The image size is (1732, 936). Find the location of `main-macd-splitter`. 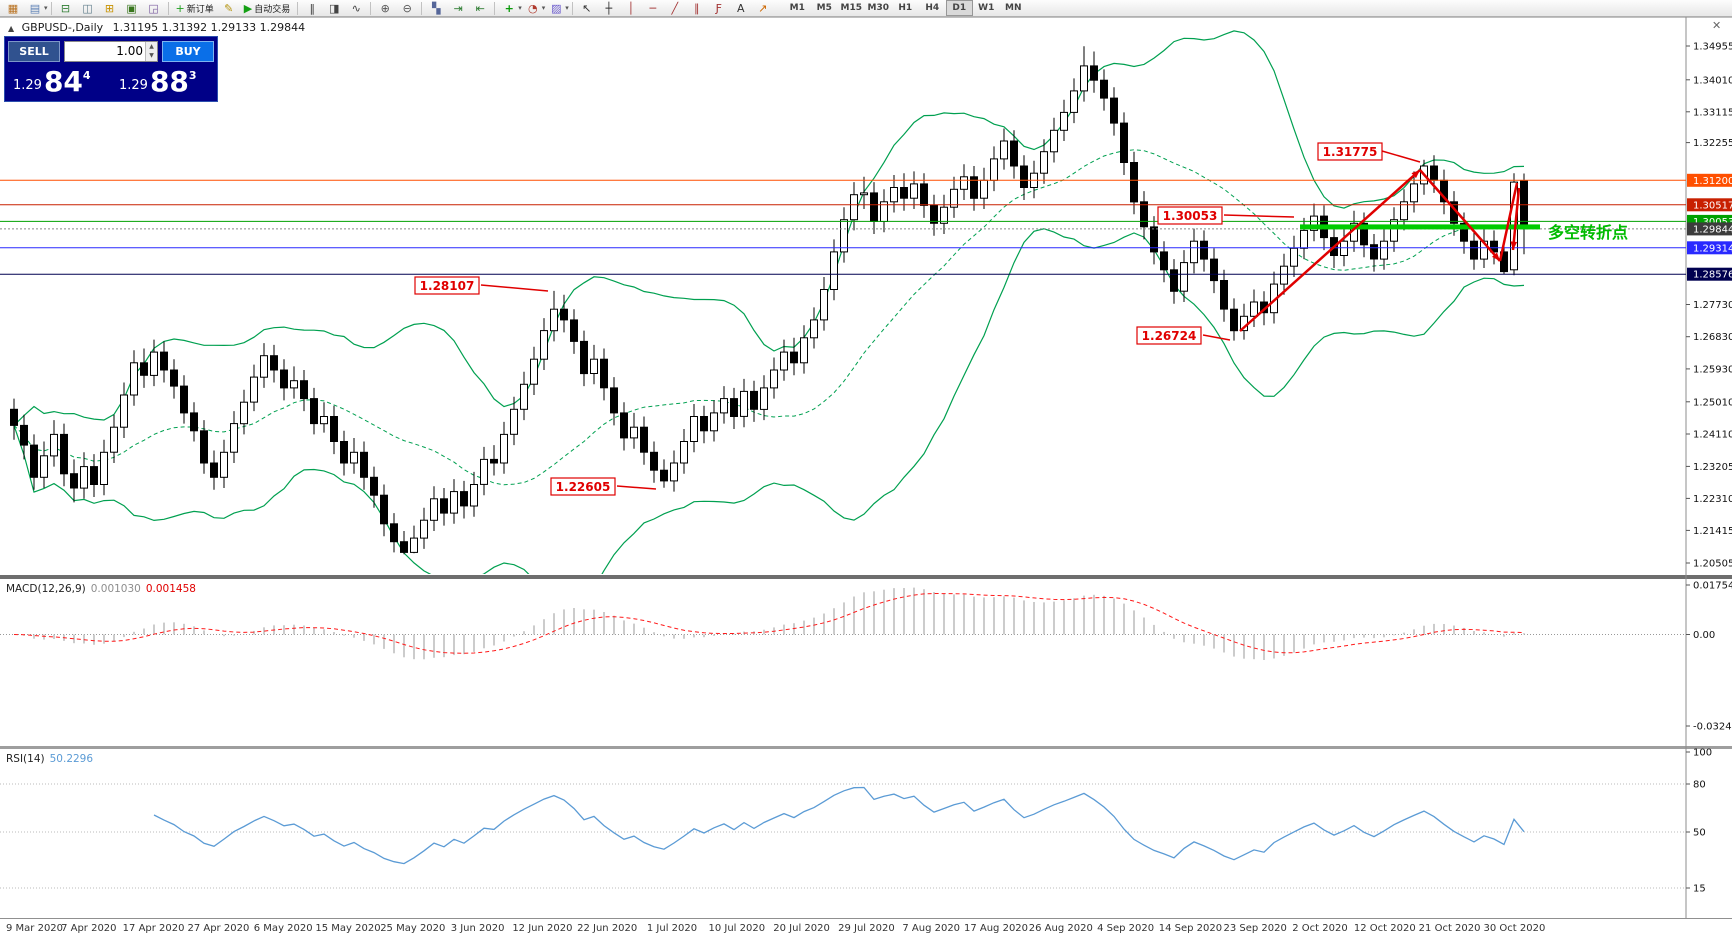

main-macd-splitter is located at coordinates (866, 577).